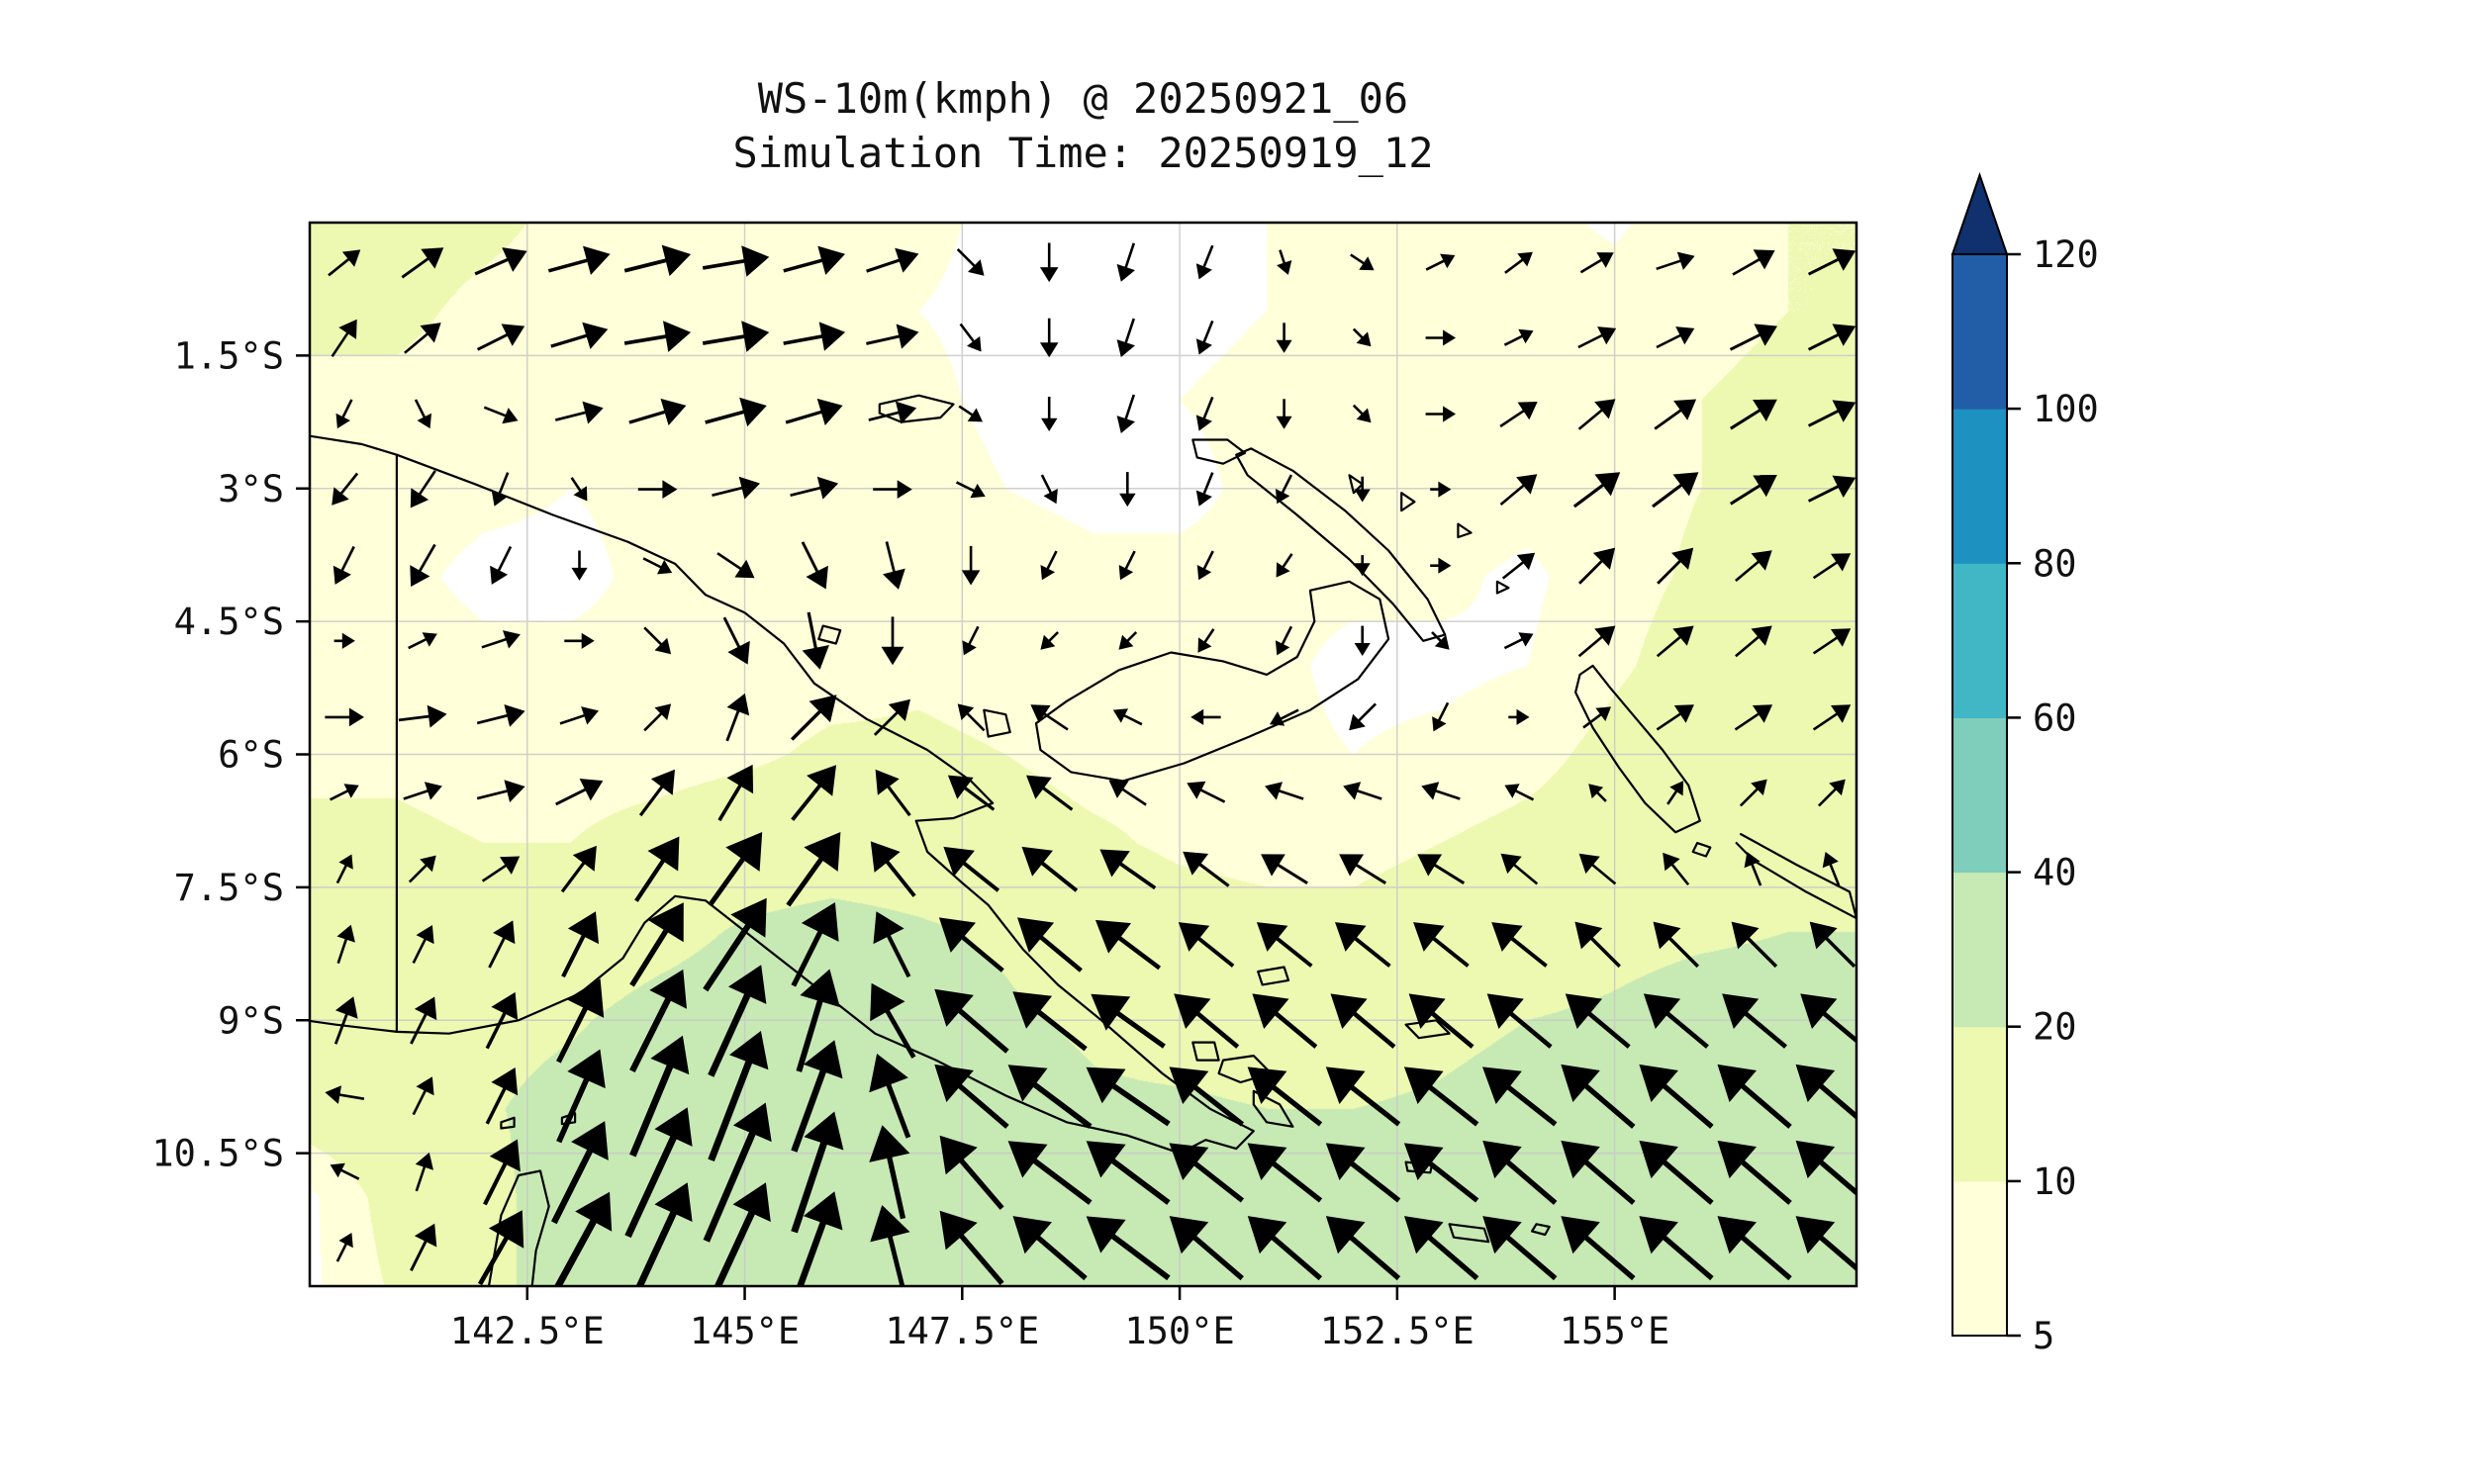  I want to click on colorbar-tick-label: 10, so click(2055, 1181).